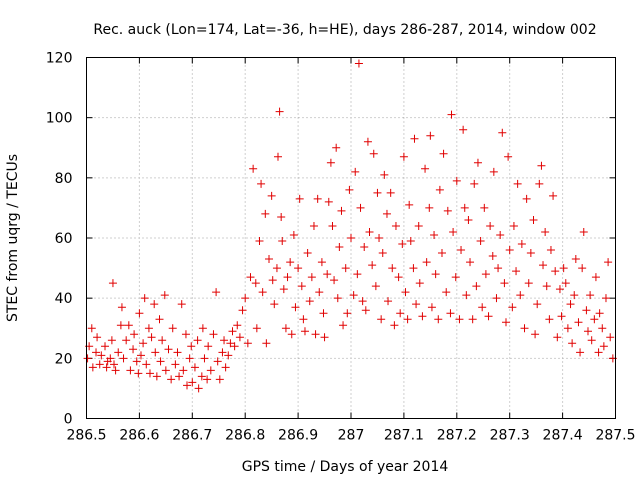 This screenshot has height=480, width=640. I want to click on y-tick-label: 0, so click(68, 420).